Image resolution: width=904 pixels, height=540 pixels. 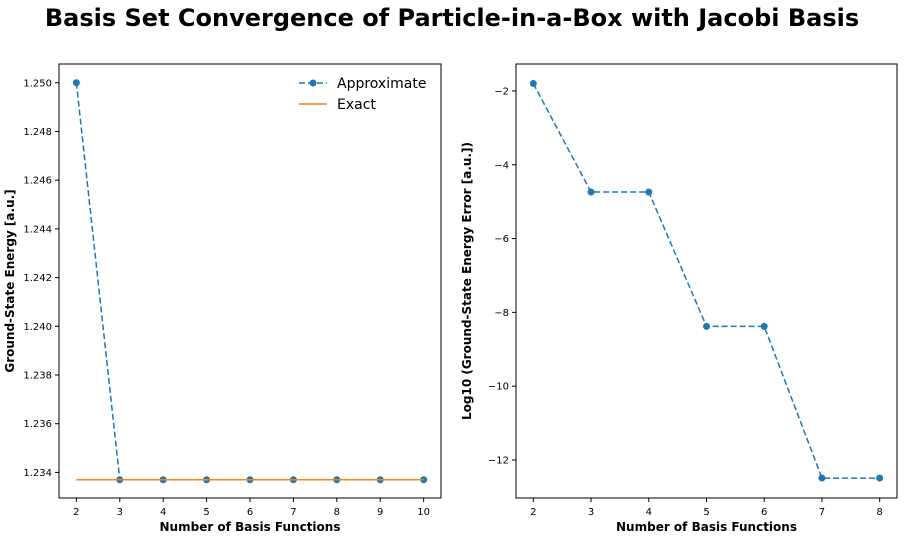 What do you see at coordinates (37, 83) in the screenshot?
I see `energy-y-tick-label: 1.250` at bounding box center [37, 83].